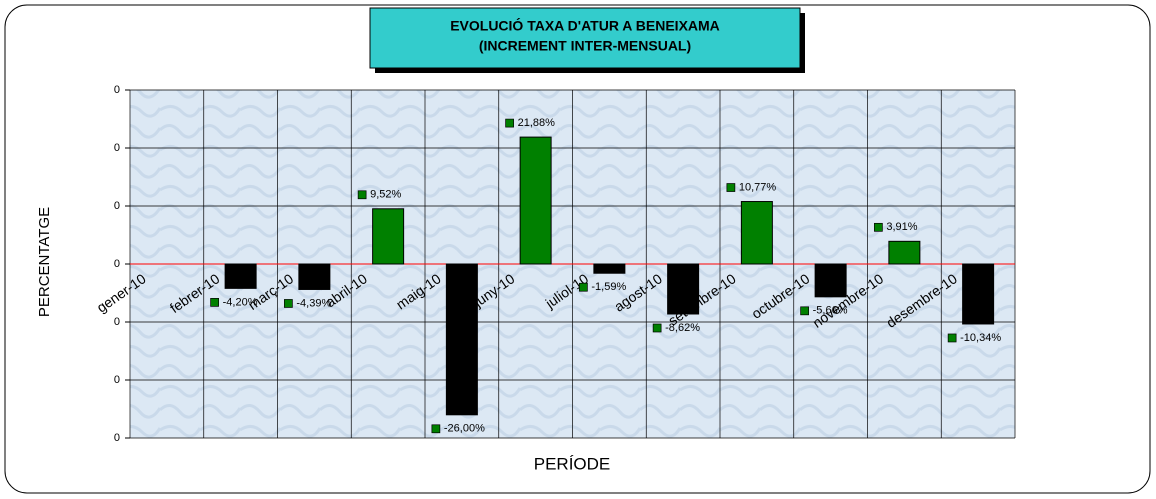  I want to click on value-label: -1,59%, so click(608, 287).